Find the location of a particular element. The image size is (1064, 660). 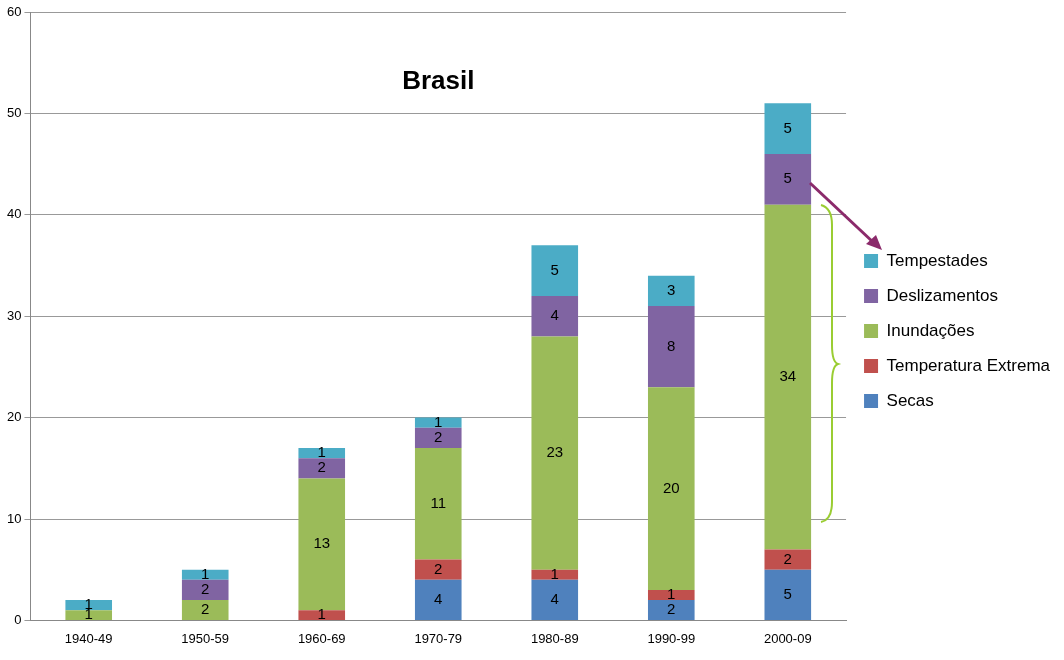

data-label: 13 is located at coordinates (322, 543).